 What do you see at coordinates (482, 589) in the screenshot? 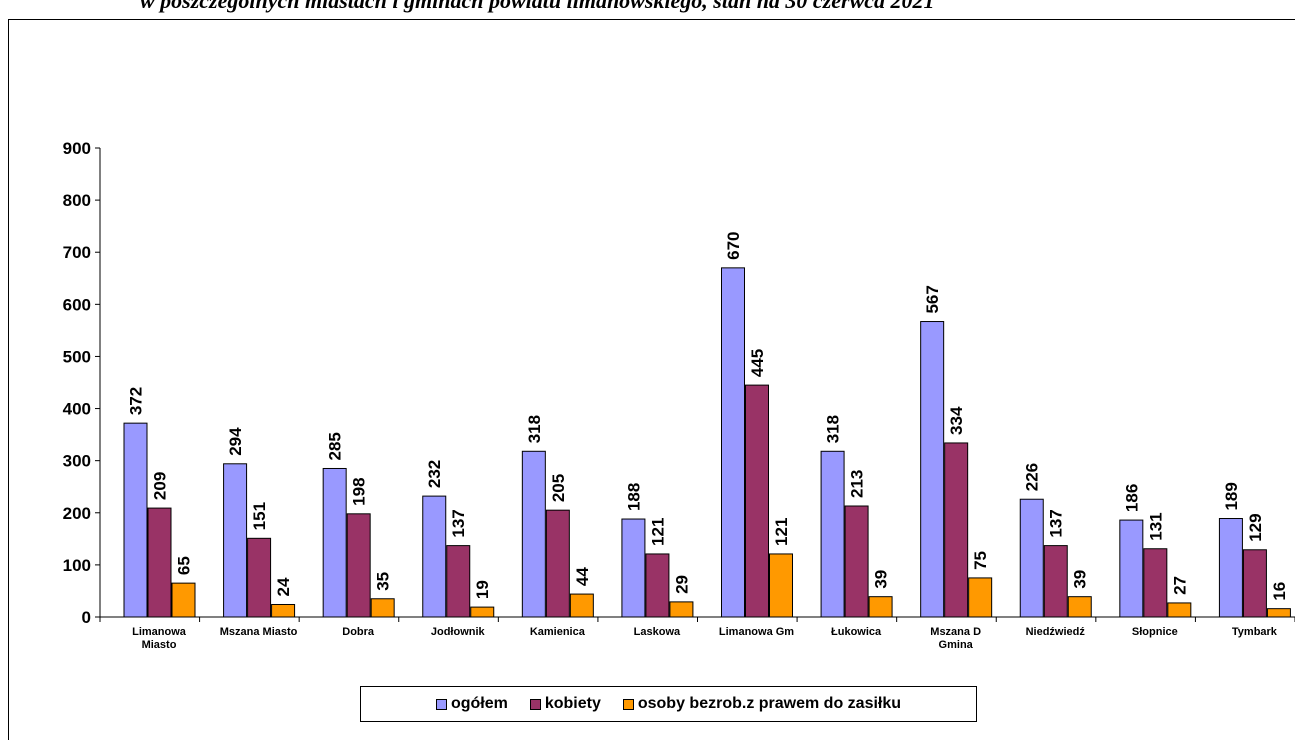
I see `data-label: 19` at bounding box center [482, 589].